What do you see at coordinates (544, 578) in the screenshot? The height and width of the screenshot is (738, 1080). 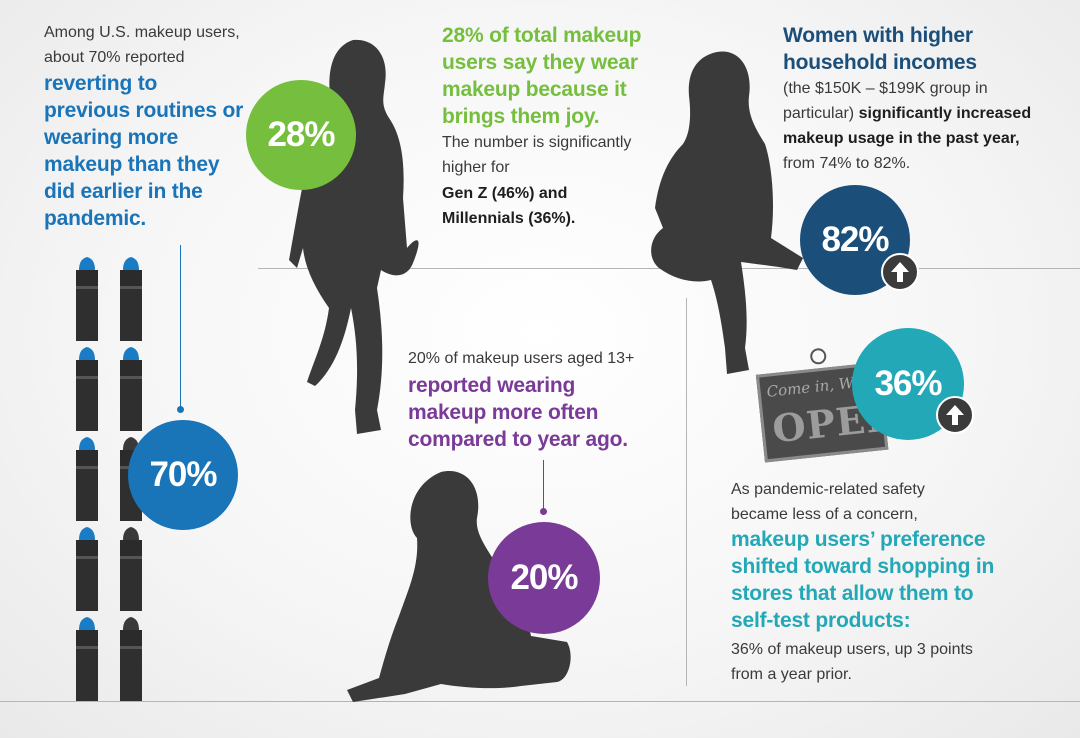 I see `stat-circle-20: 20%` at bounding box center [544, 578].